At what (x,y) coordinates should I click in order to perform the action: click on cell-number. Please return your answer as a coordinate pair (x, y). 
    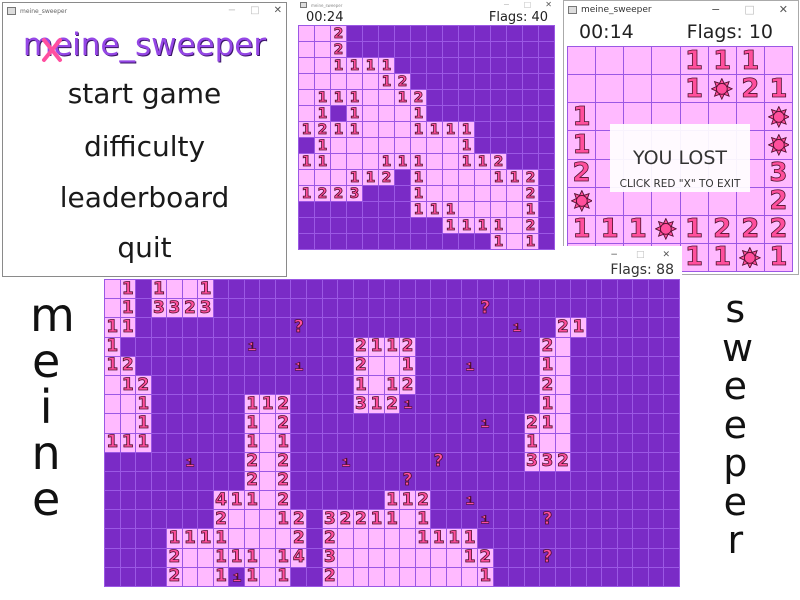
    Looking at the image, I should click on (638, 201).